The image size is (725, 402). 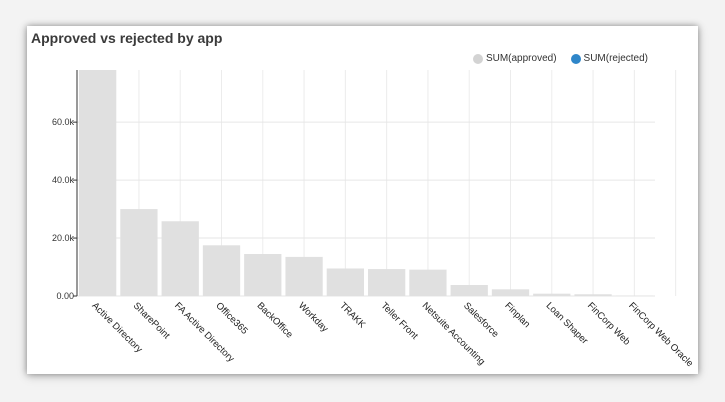 What do you see at coordinates (481, 320) in the screenshot?
I see `x-tick-label: Salesforce` at bounding box center [481, 320].